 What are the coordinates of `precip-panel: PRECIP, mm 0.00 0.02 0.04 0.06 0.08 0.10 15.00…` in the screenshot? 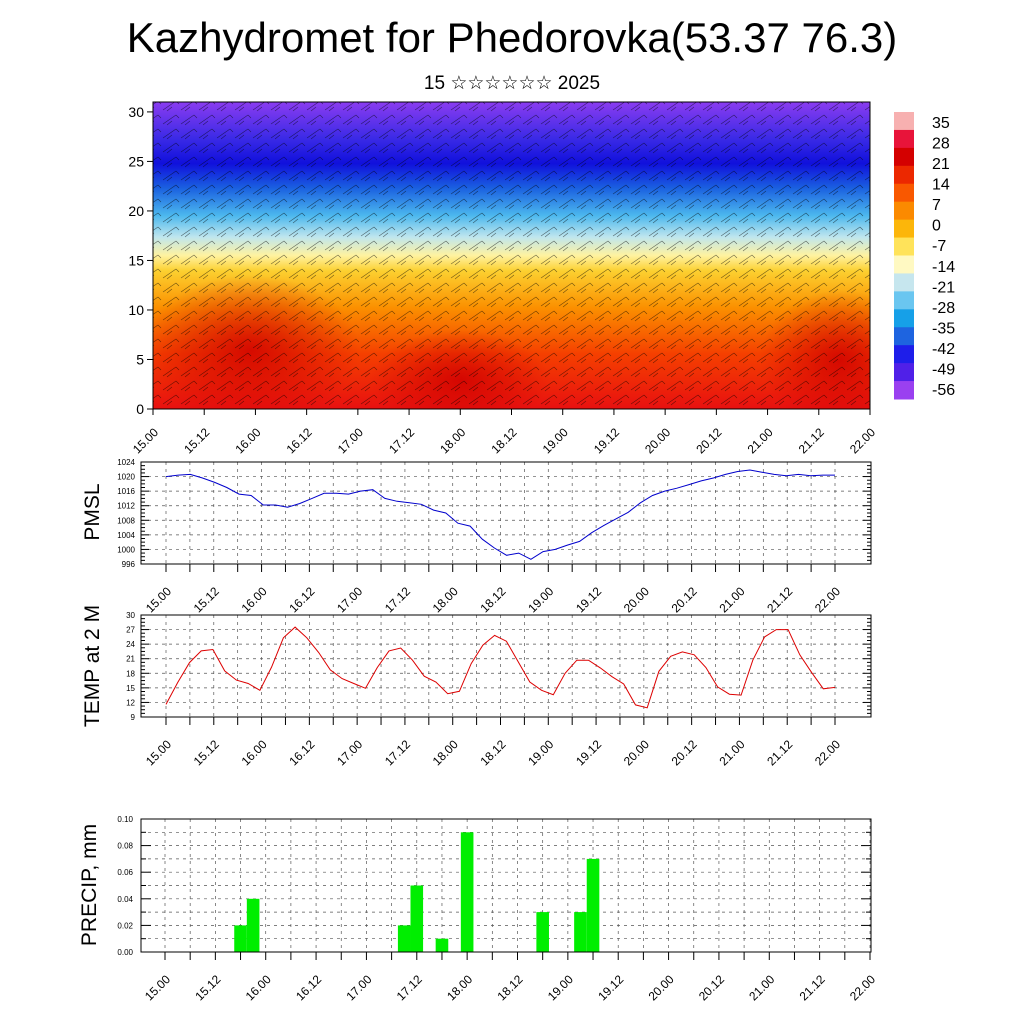 It's located at (478, 909).